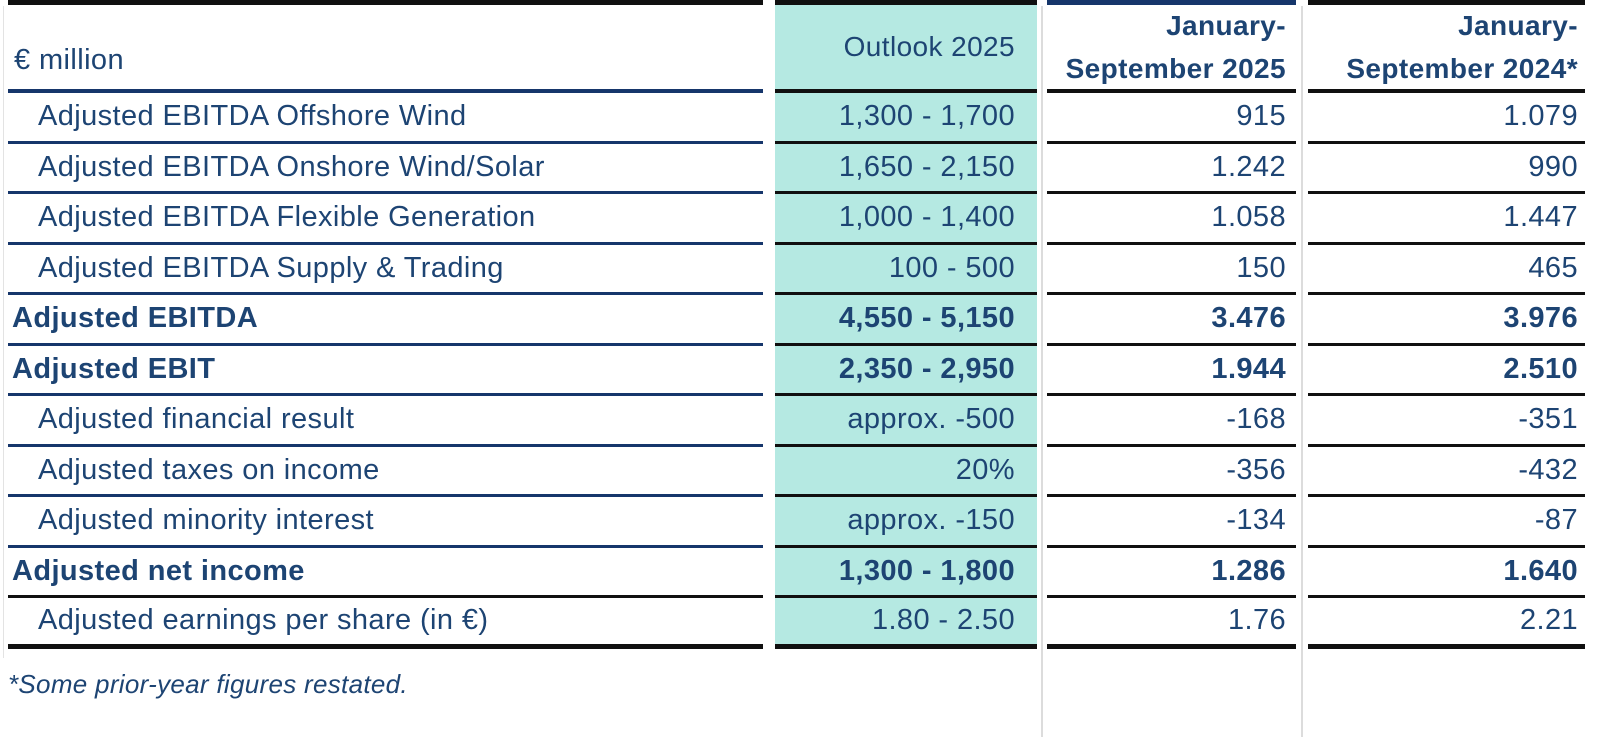  Describe the element at coordinates (906, 572) in the screenshot. I see `outlook-value: 1,300 - 1,800` at that location.